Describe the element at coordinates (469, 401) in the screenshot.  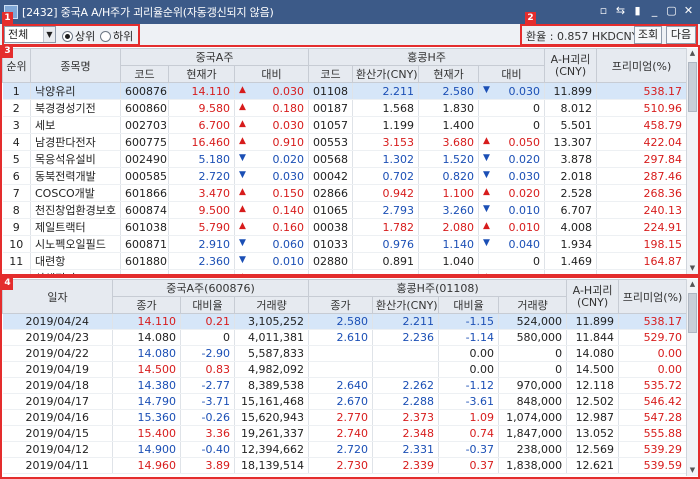
I see `cell-h-change: -3.61` at that location.